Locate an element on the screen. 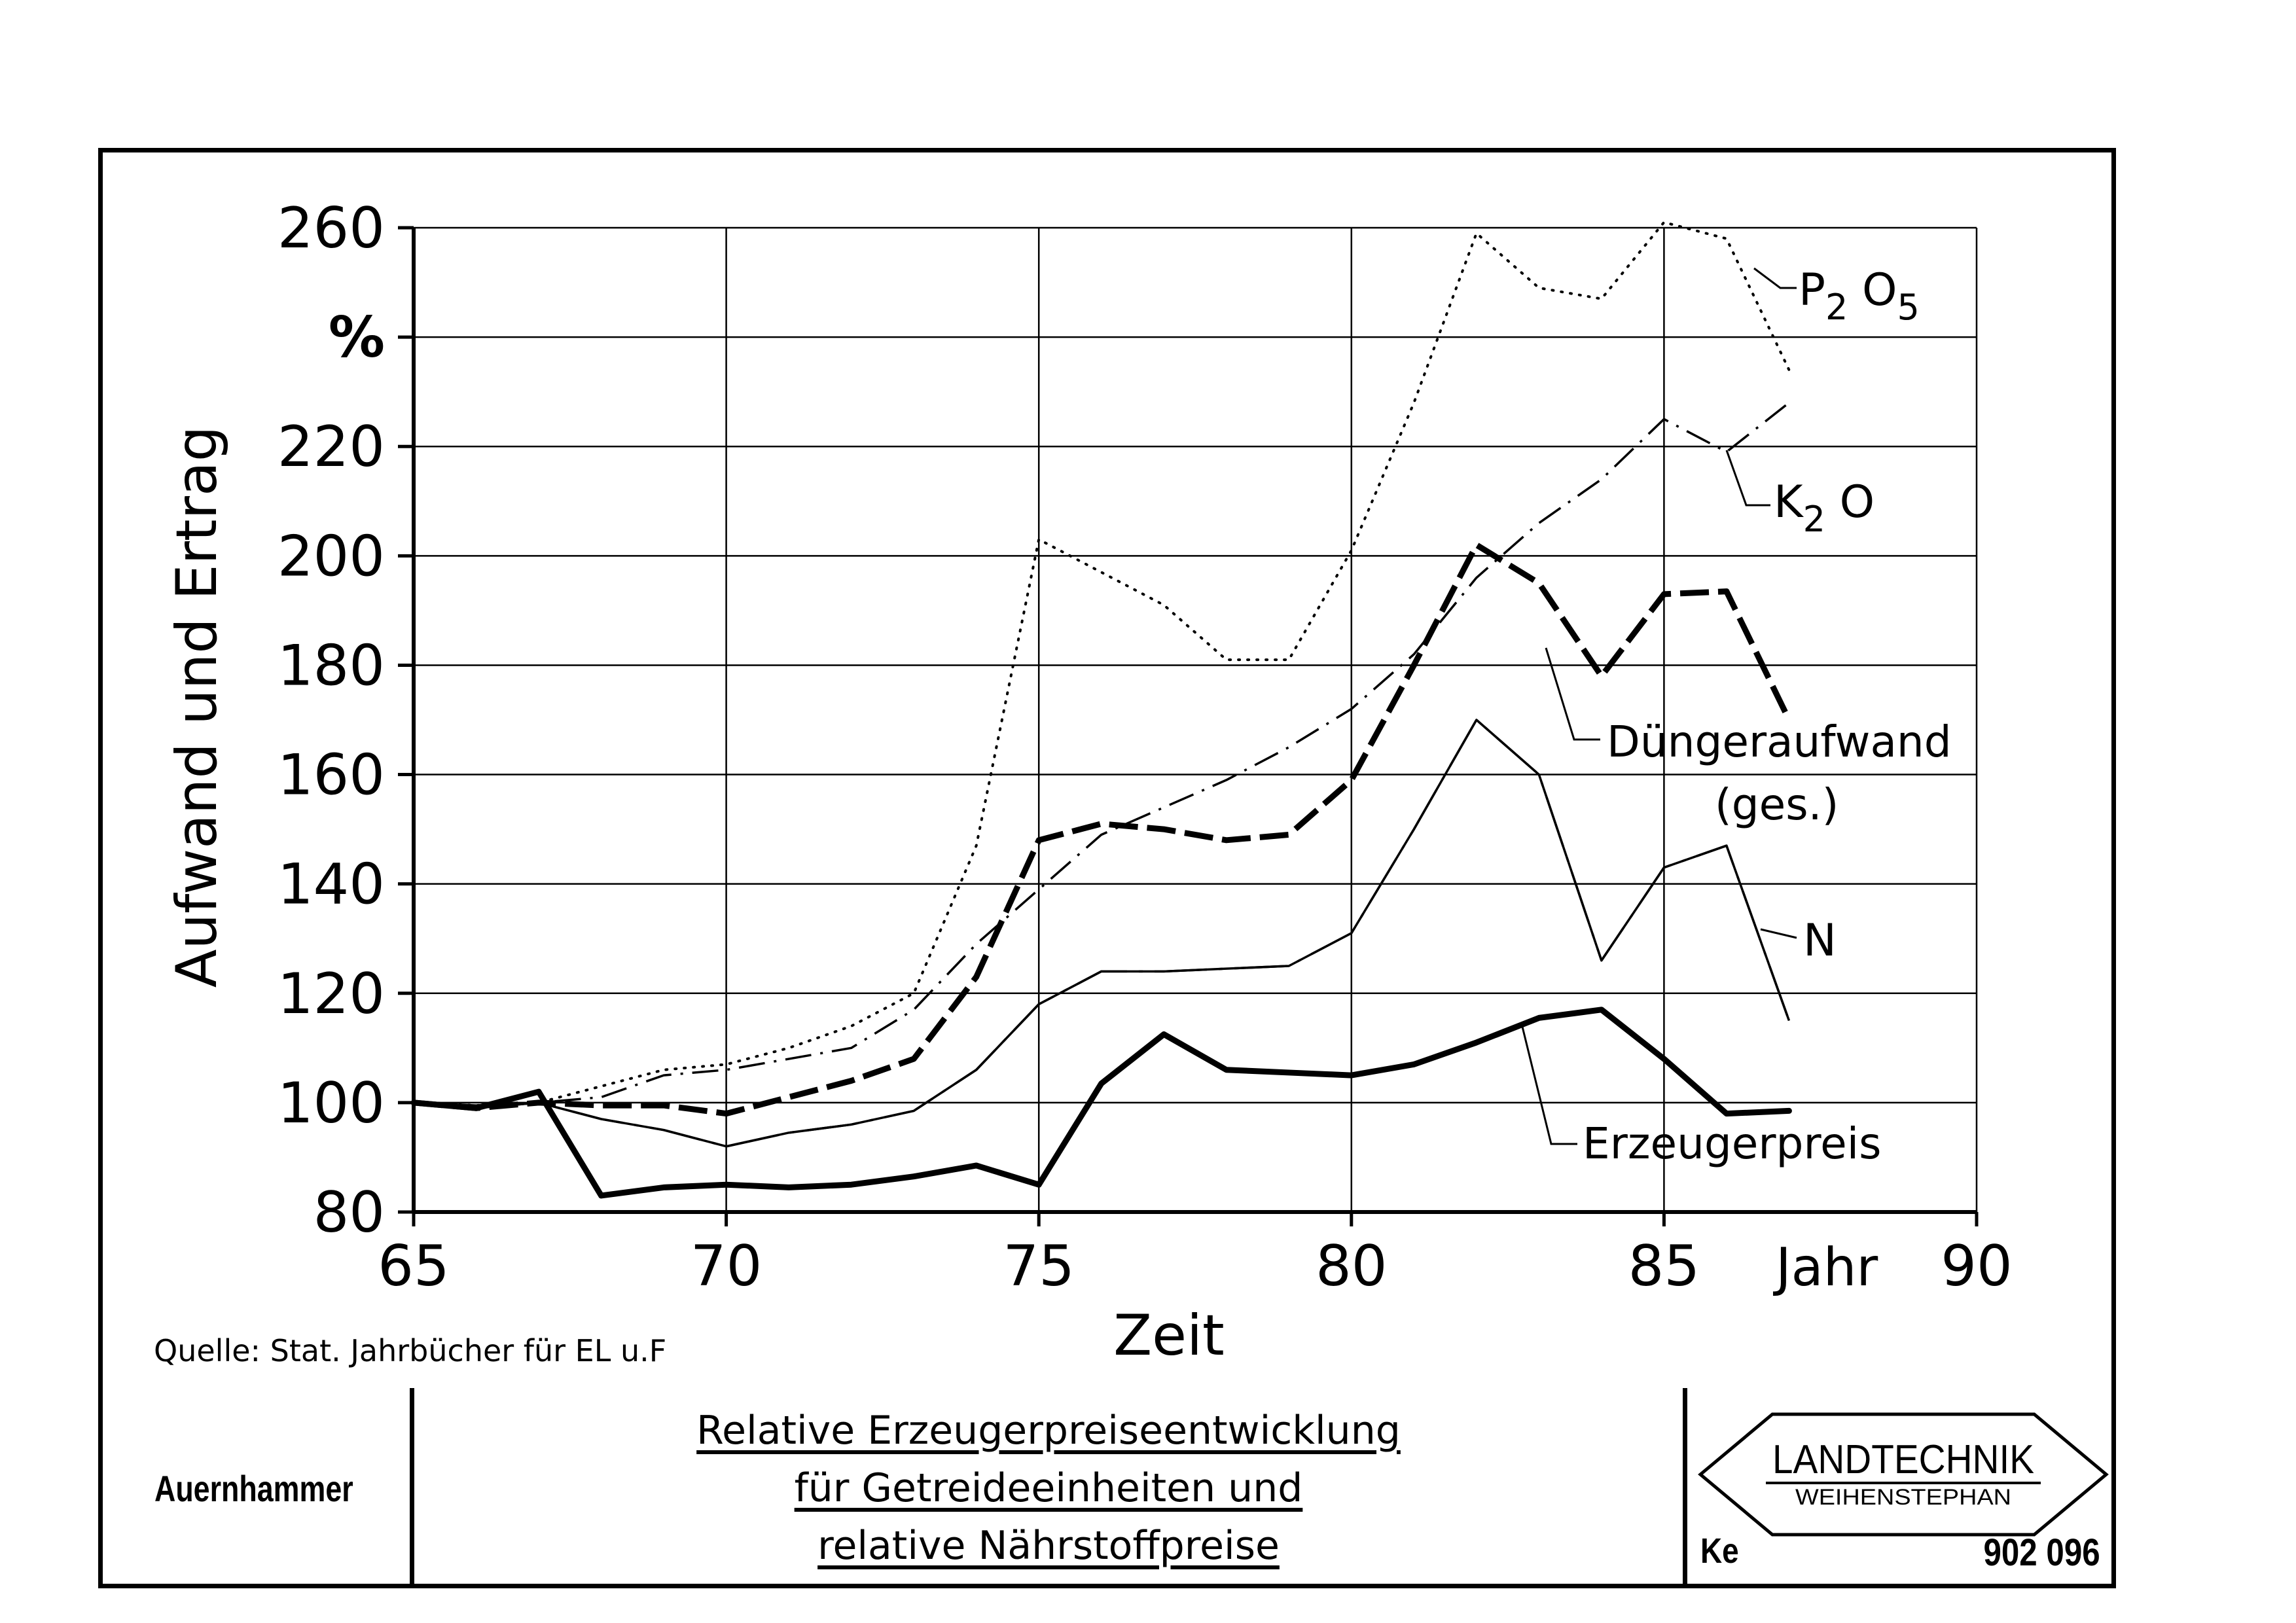 The image size is (2296, 1623). y-tick-label-260: 260 is located at coordinates (331, 228).